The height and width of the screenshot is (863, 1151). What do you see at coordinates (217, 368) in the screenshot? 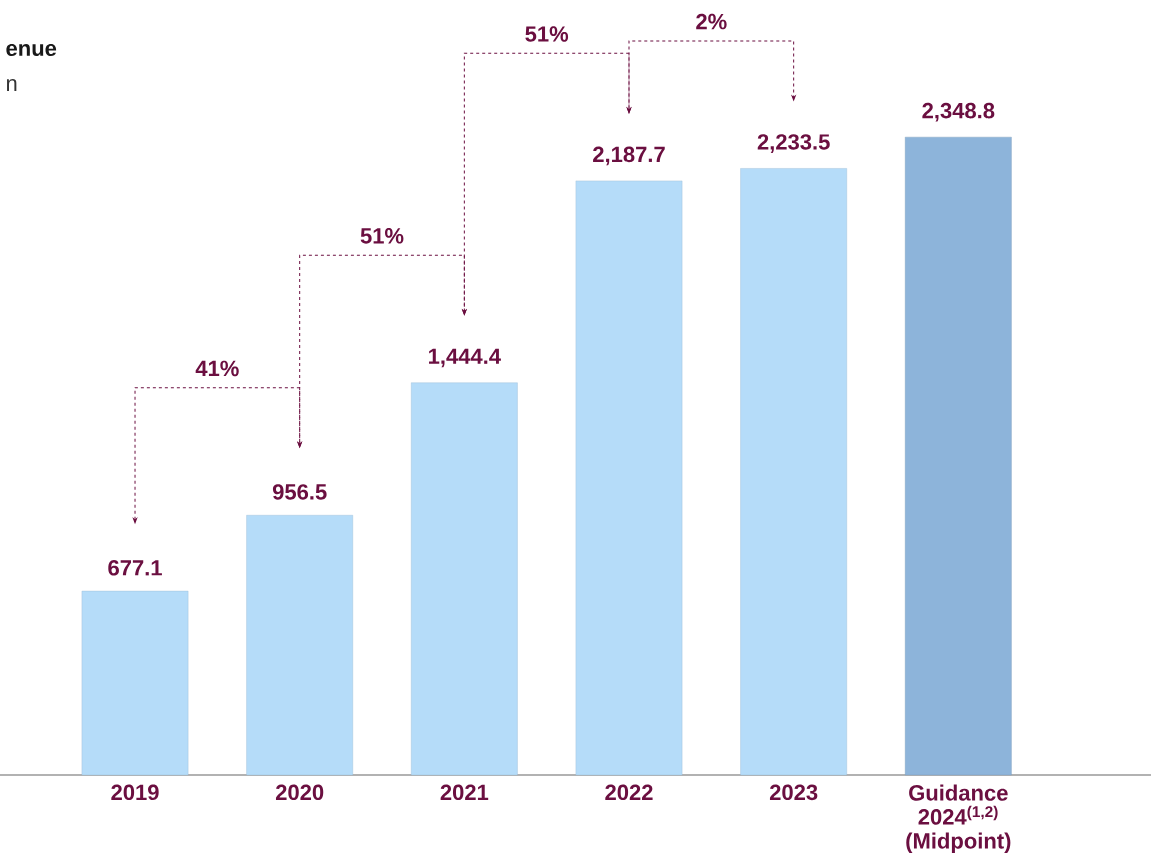
I see `annotation: 41%` at bounding box center [217, 368].